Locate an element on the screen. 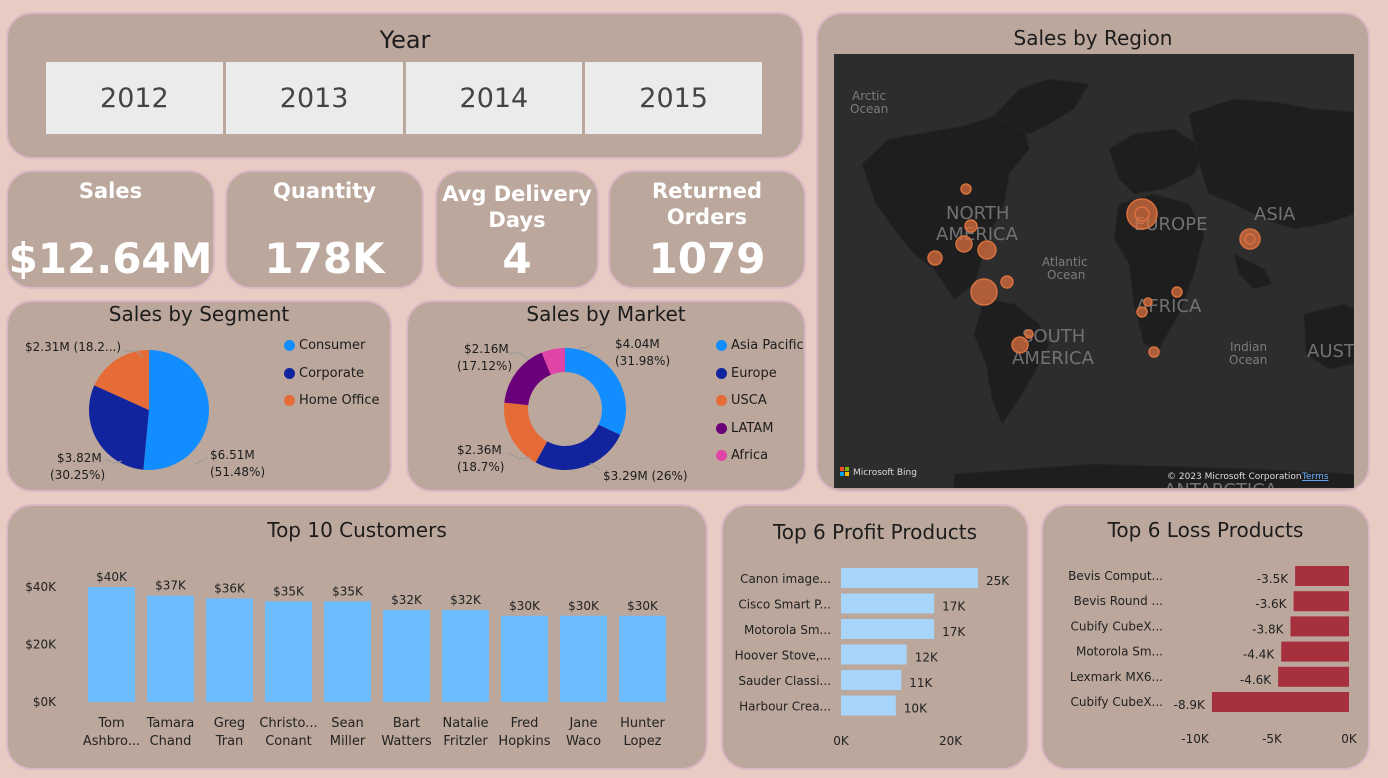 This screenshot has height=778, width=1388. legend-consumer: Consumer is located at coordinates (331, 346).